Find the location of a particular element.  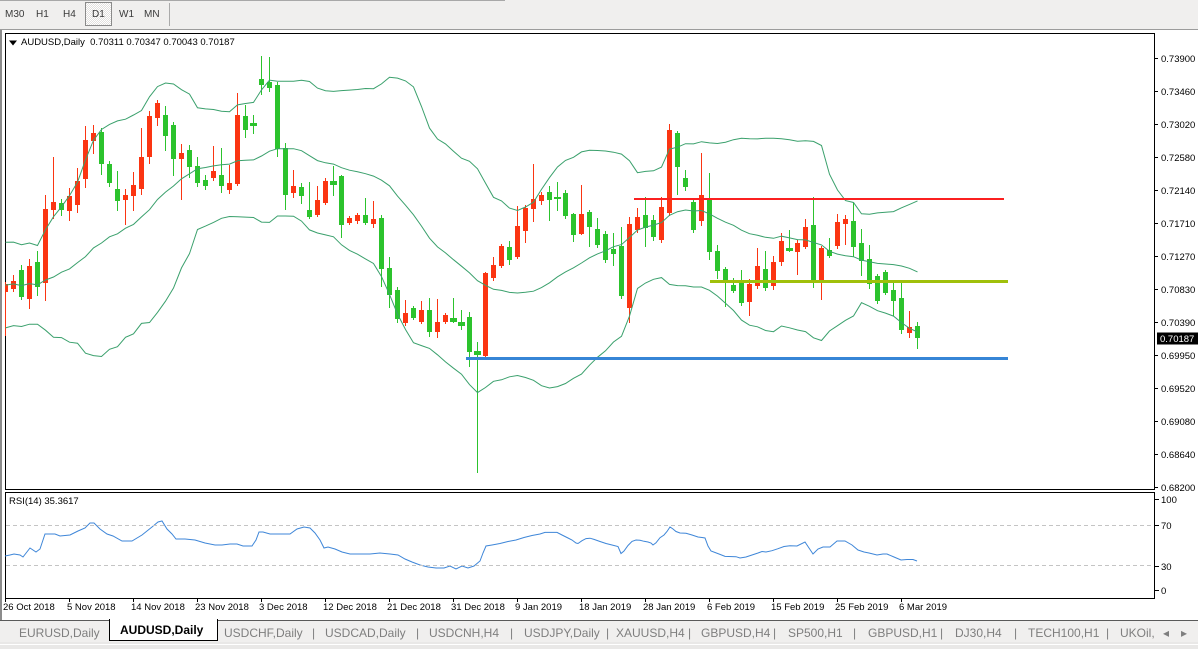

svg-text: 0.73020 is located at coordinates (1178, 125).